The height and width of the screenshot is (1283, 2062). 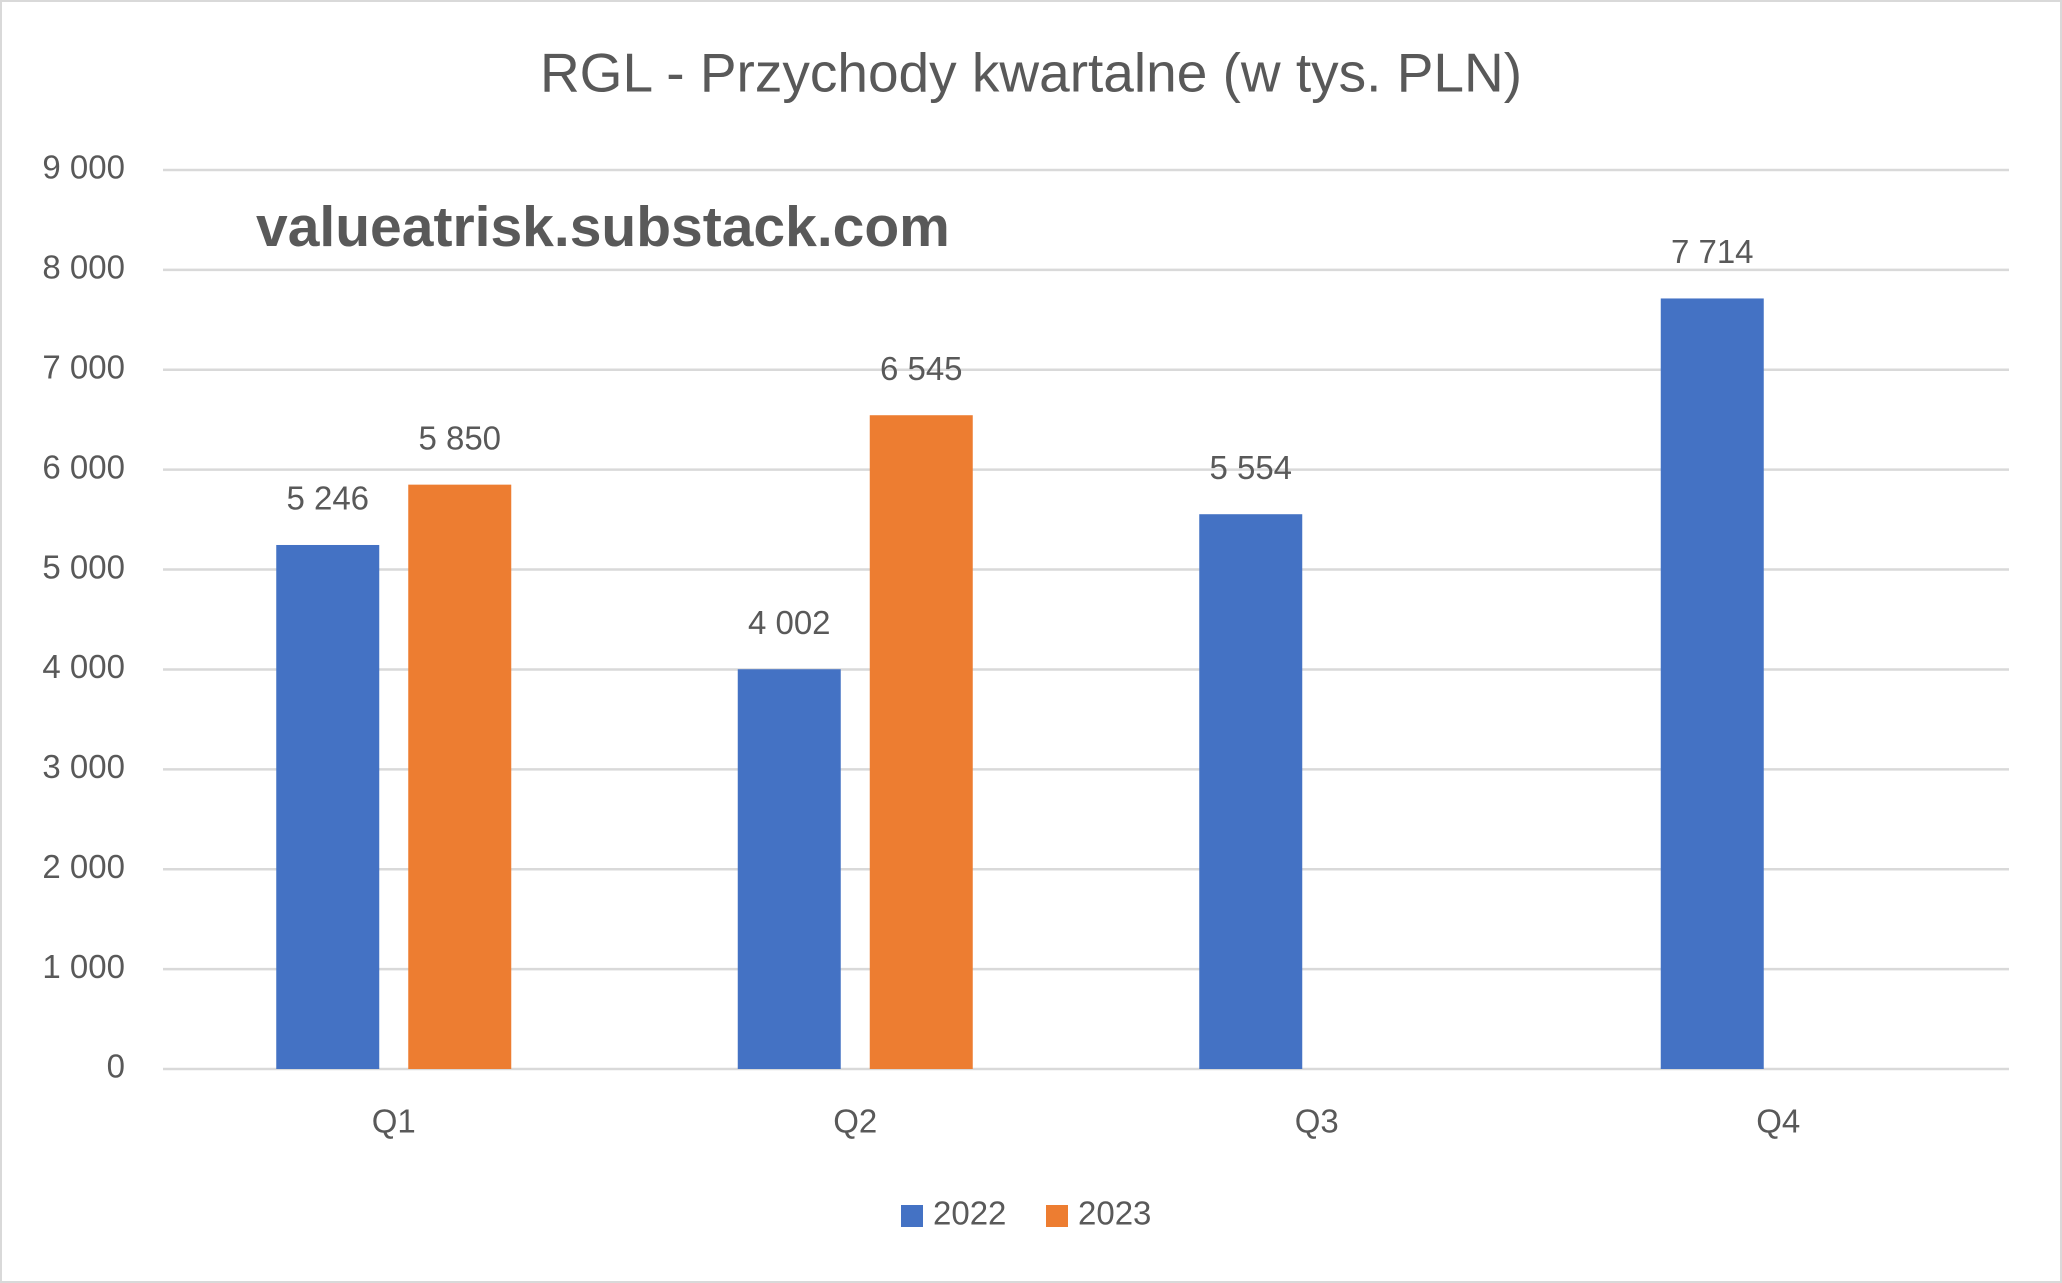 I want to click on legend-label: 2022, so click(x=969, y=1213).